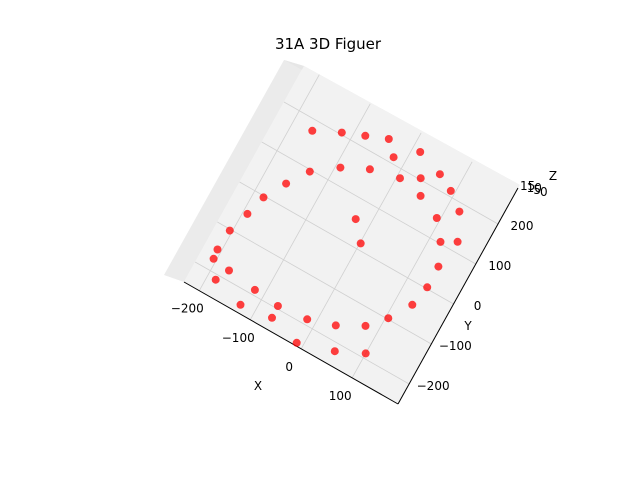 The width and height of the screenshot is (640, 480). Describe the element at coordinates (553, 176) in the screenshot. I see `z-axis-label: Z` at that location.